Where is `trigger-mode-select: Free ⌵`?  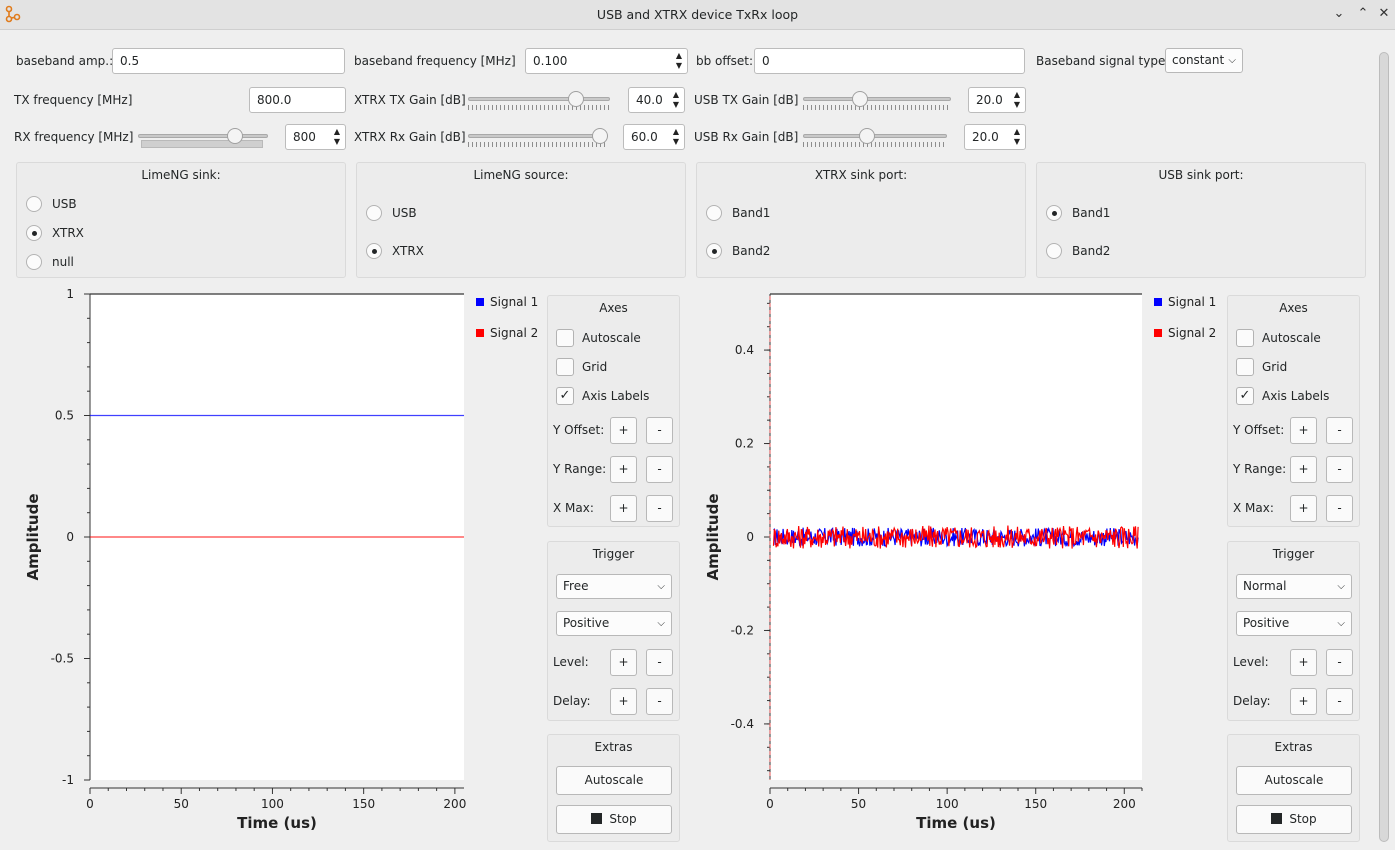 trigger-mode-select: Free ⌵ is located at coordinates (614, 586).